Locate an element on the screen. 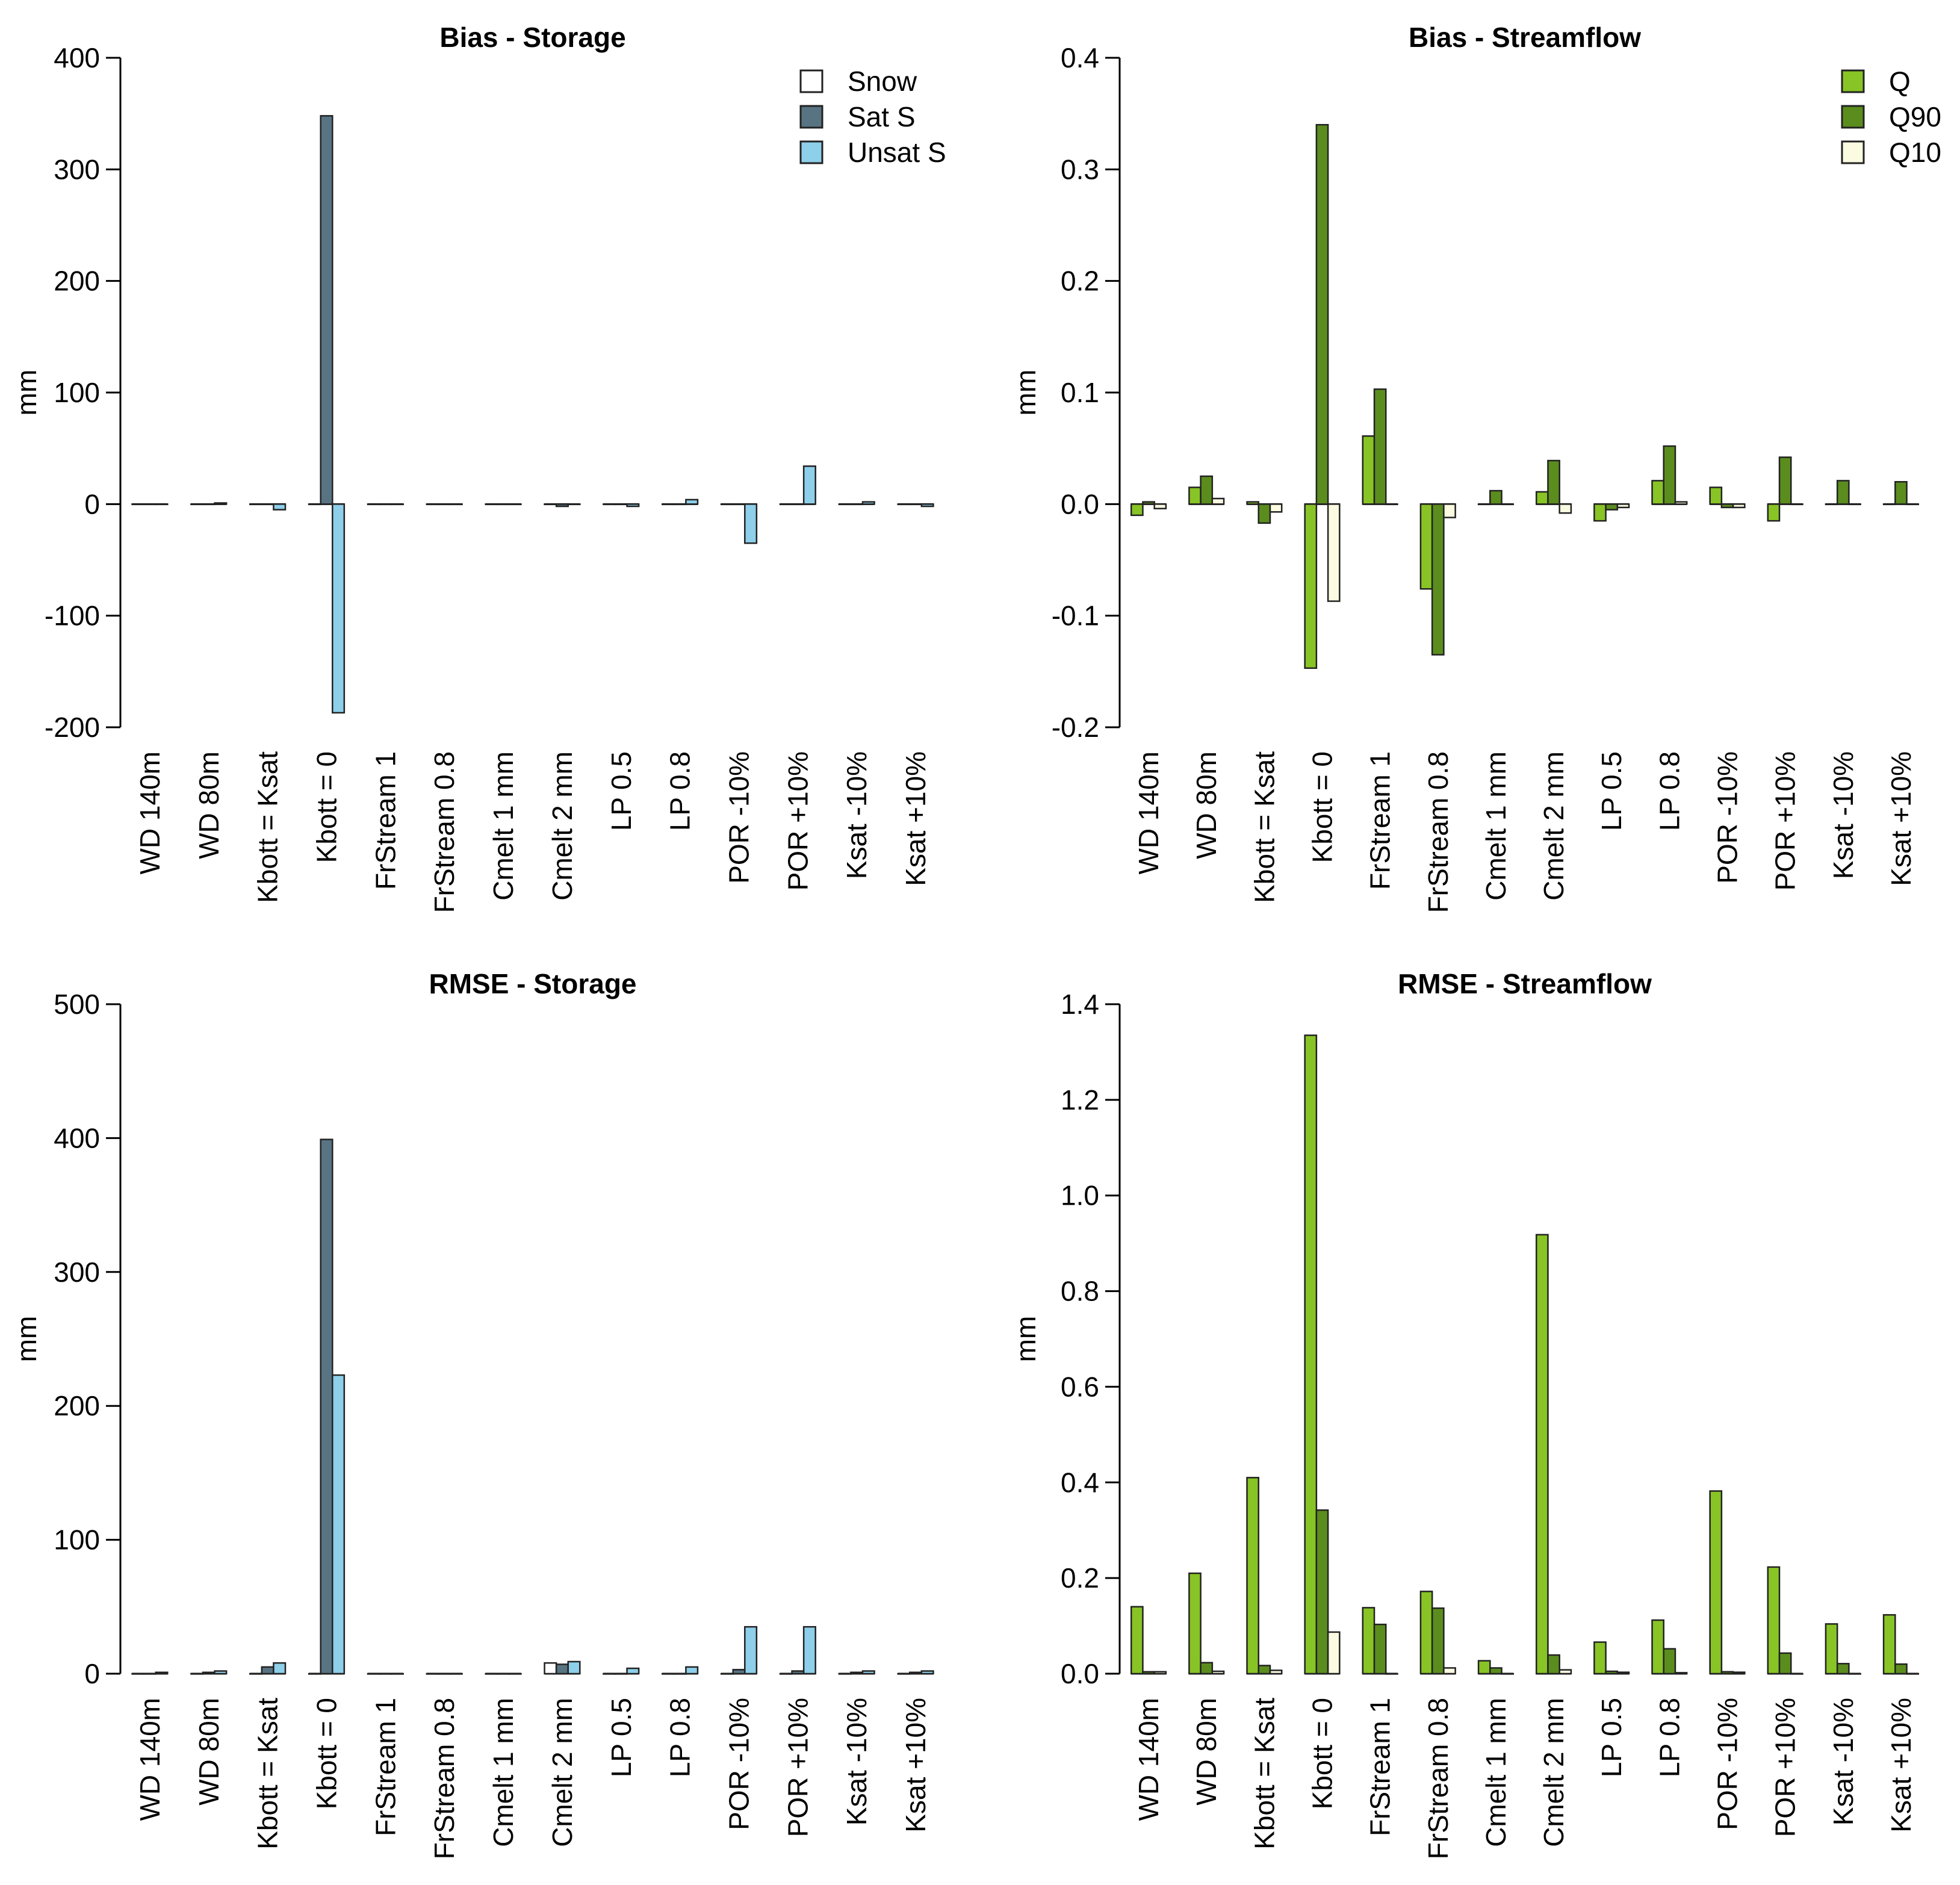 The image size is (1960, 1885). bar-q10-kbott-ksat is located at coordinates (1276, 508).